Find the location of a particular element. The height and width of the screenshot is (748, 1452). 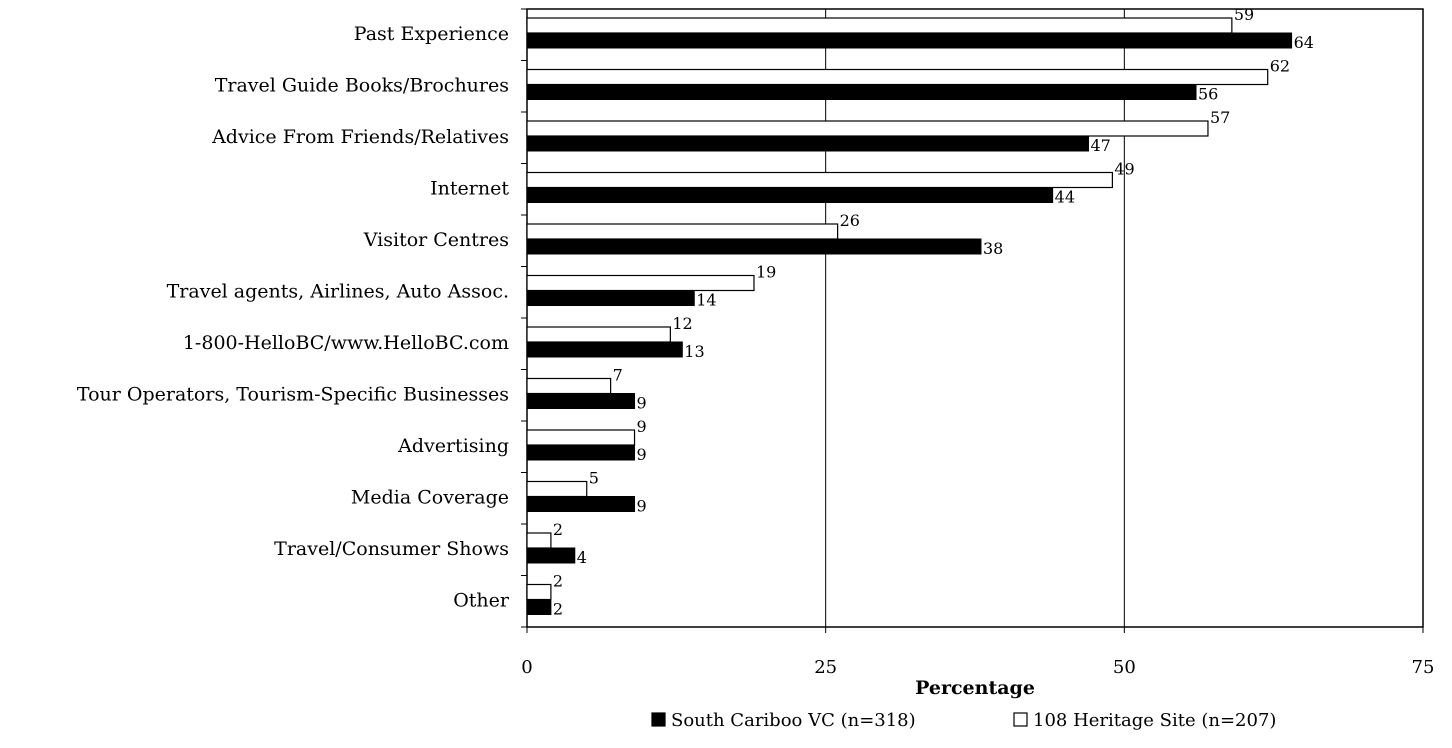

category-label: Travel Guide Books/Brochures is located at coordinates (362, 85).